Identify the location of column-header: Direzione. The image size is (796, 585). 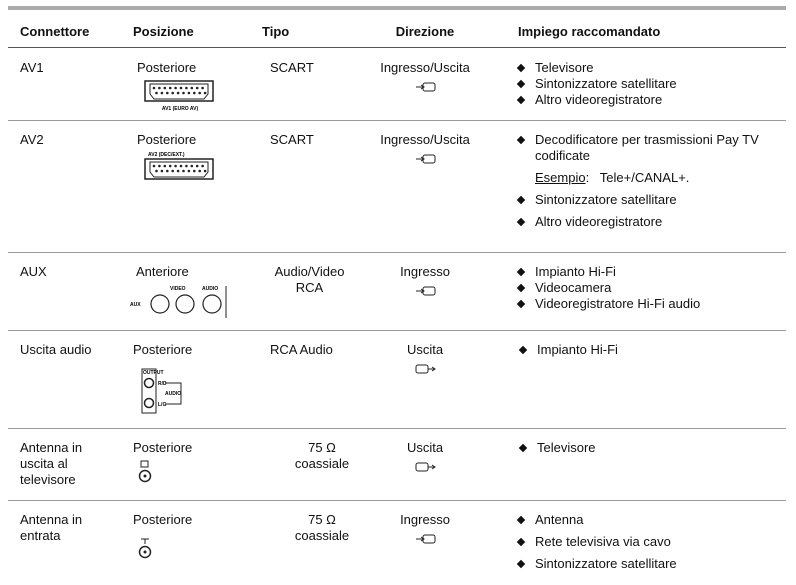
(425, 31).